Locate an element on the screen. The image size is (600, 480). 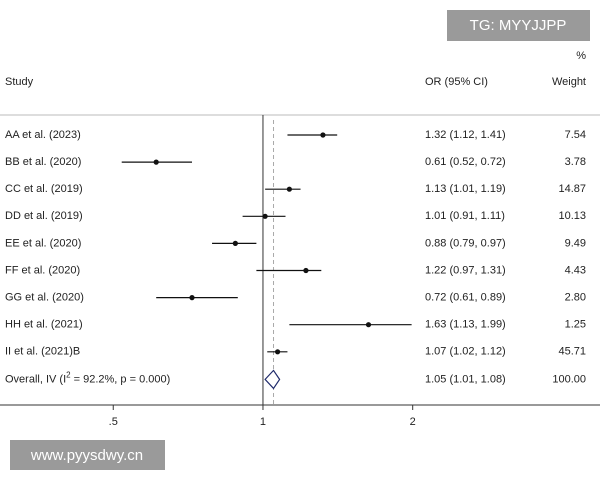
site-box is located at coordinates (87, 455).